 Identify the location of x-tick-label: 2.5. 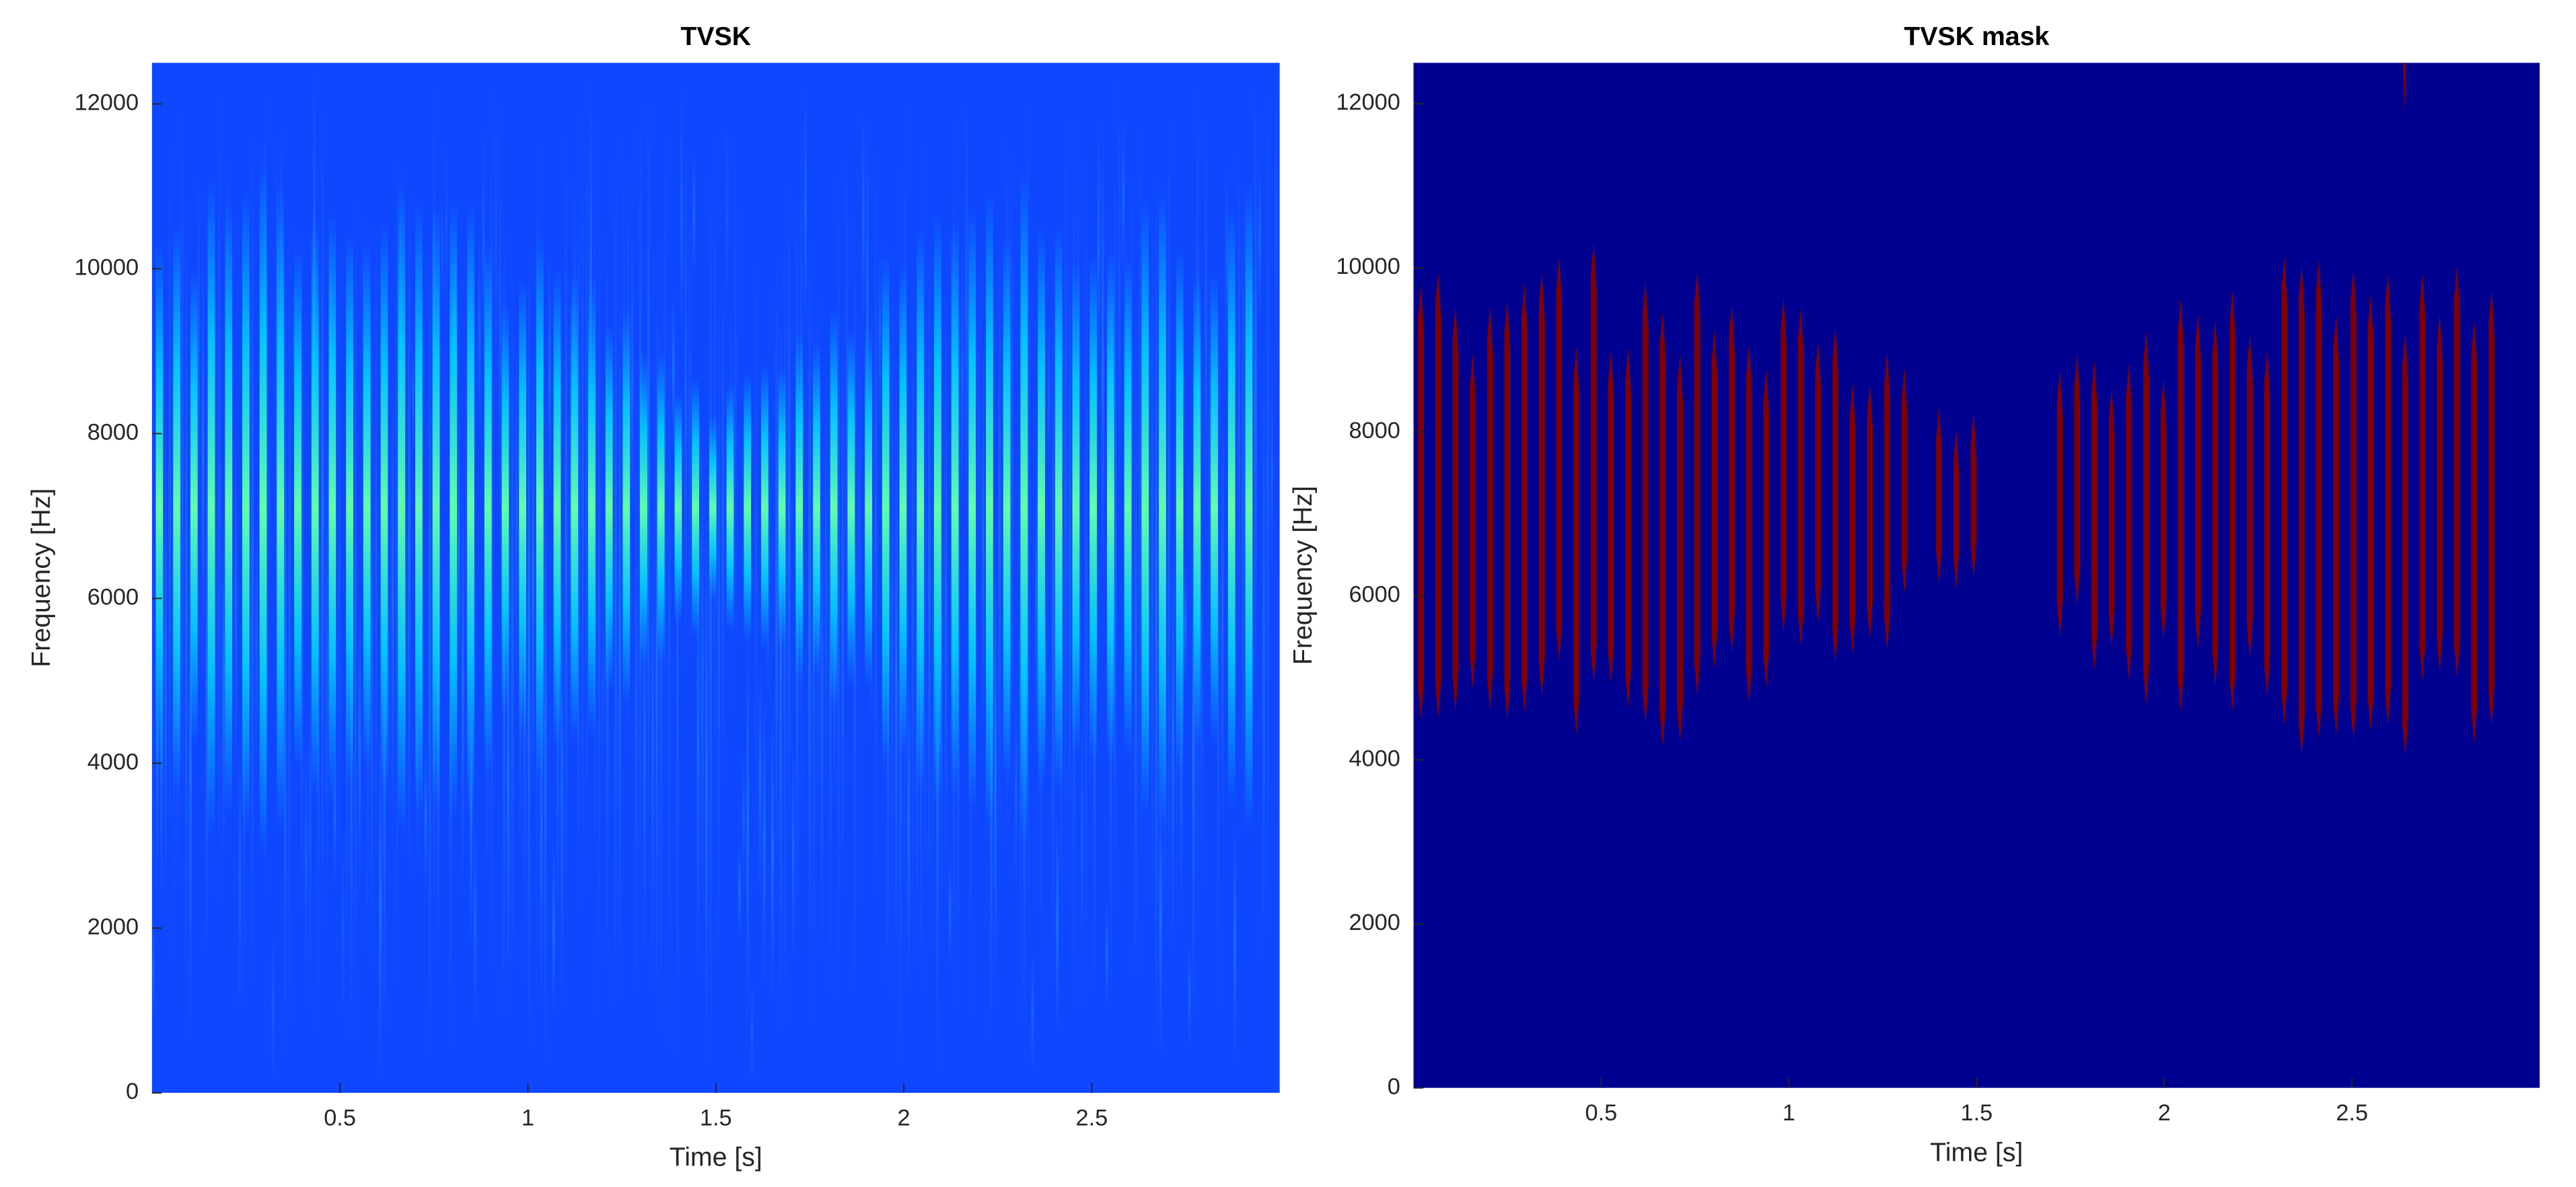
(2352, 1113).